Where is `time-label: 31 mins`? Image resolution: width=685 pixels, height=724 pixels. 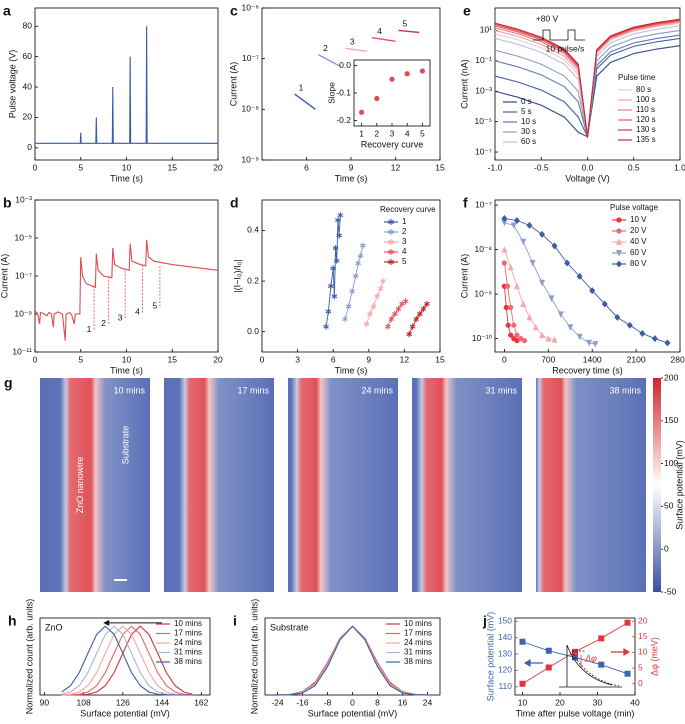 time-label: 31 mins is located at coordinates (501, 390).